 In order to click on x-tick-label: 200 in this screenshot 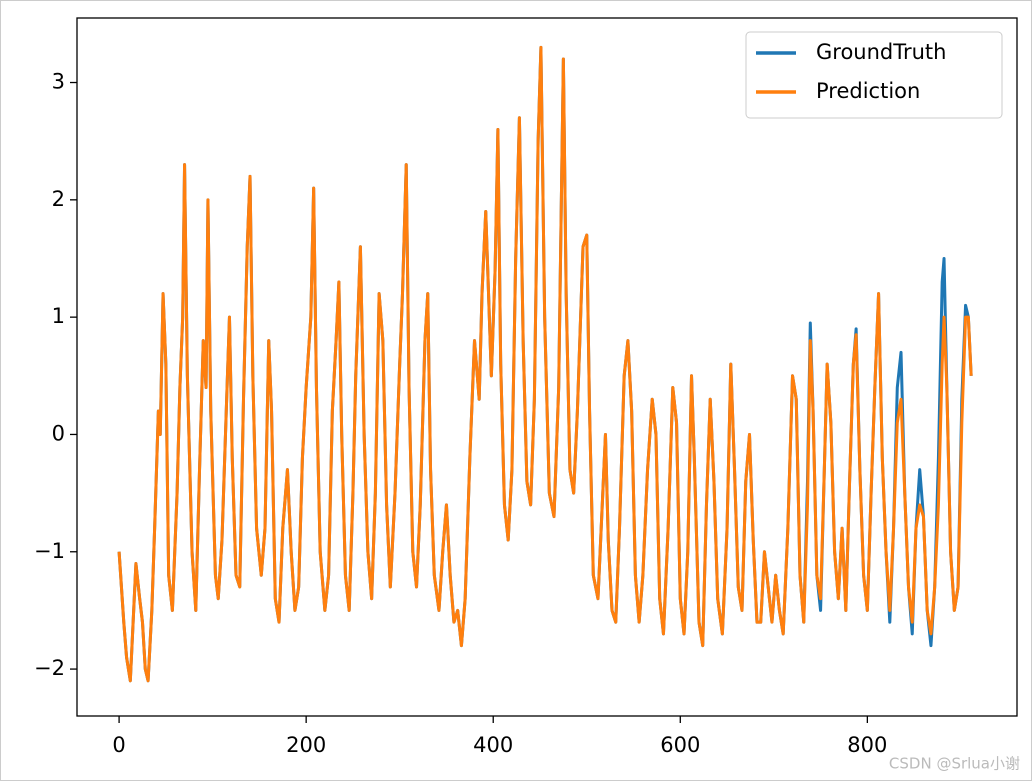, I will do `click(306, 745)`.